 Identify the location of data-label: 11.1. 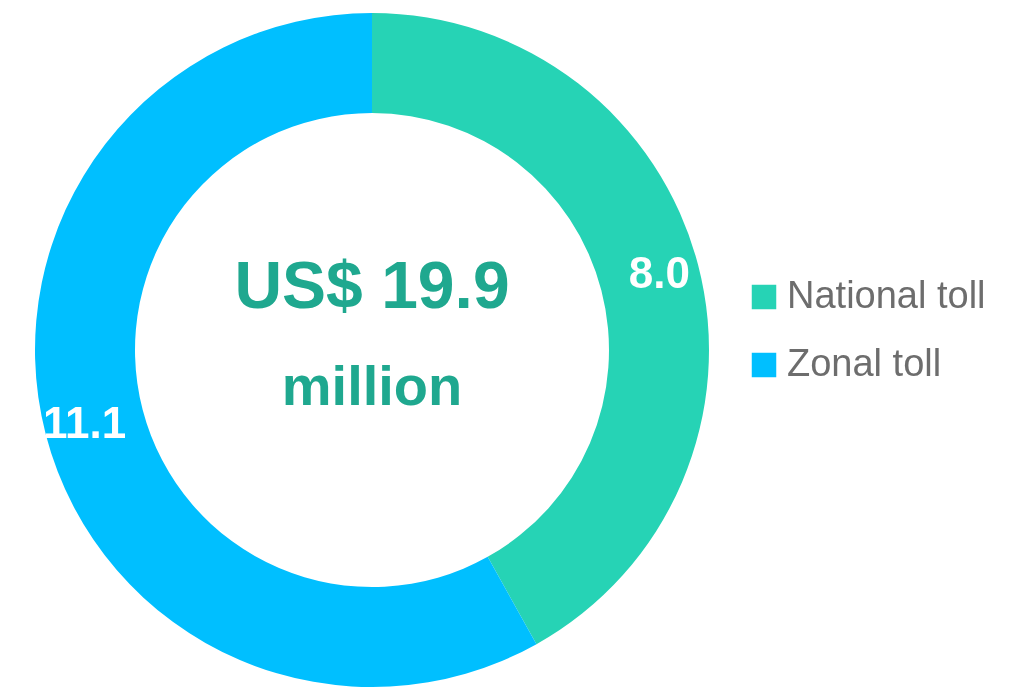
(84, 422).